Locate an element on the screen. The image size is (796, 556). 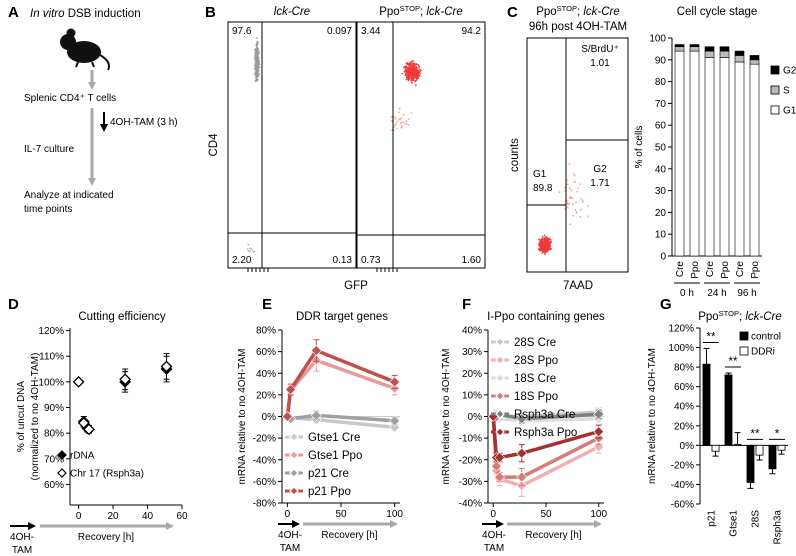
quadrant-value: 94.2 is located at coordinates (472, 31).